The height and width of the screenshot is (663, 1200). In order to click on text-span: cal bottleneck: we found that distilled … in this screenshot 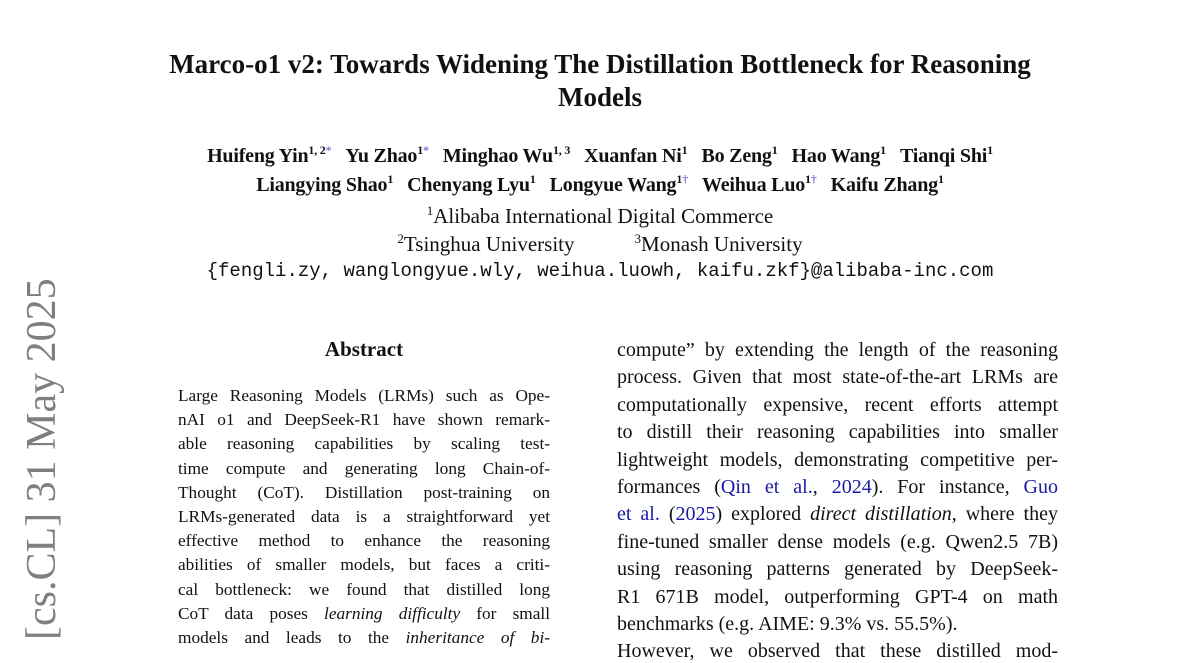, I will do `click(364, 589)`.